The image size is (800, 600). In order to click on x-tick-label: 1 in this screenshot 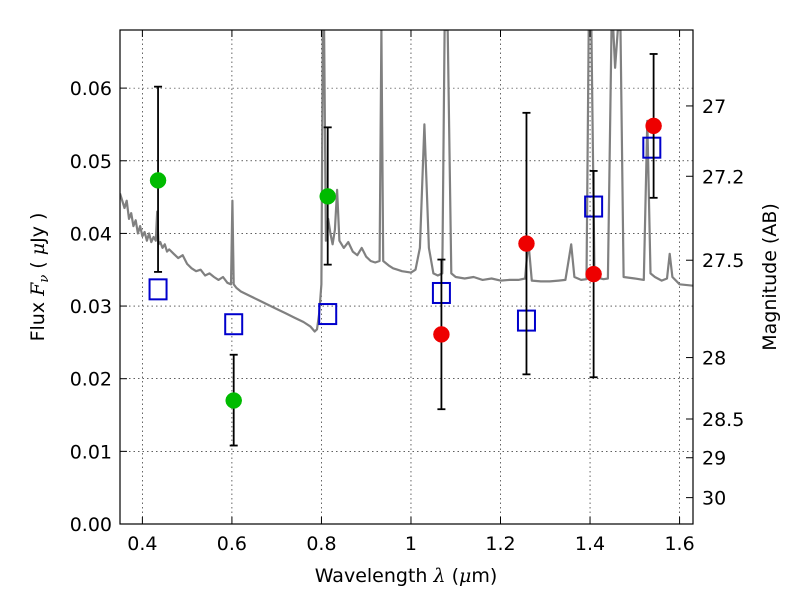, I will do `click(411, 544)`.